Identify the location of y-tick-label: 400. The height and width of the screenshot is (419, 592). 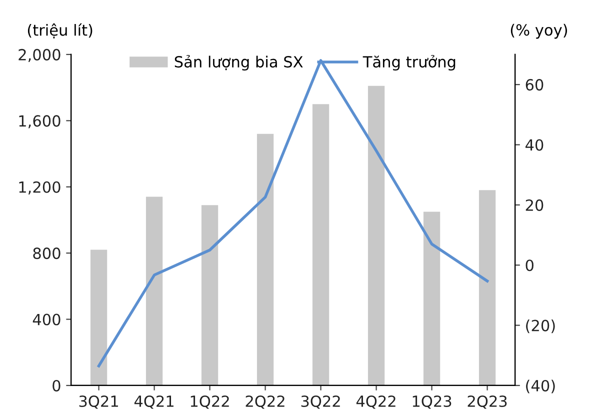
(46, 320).